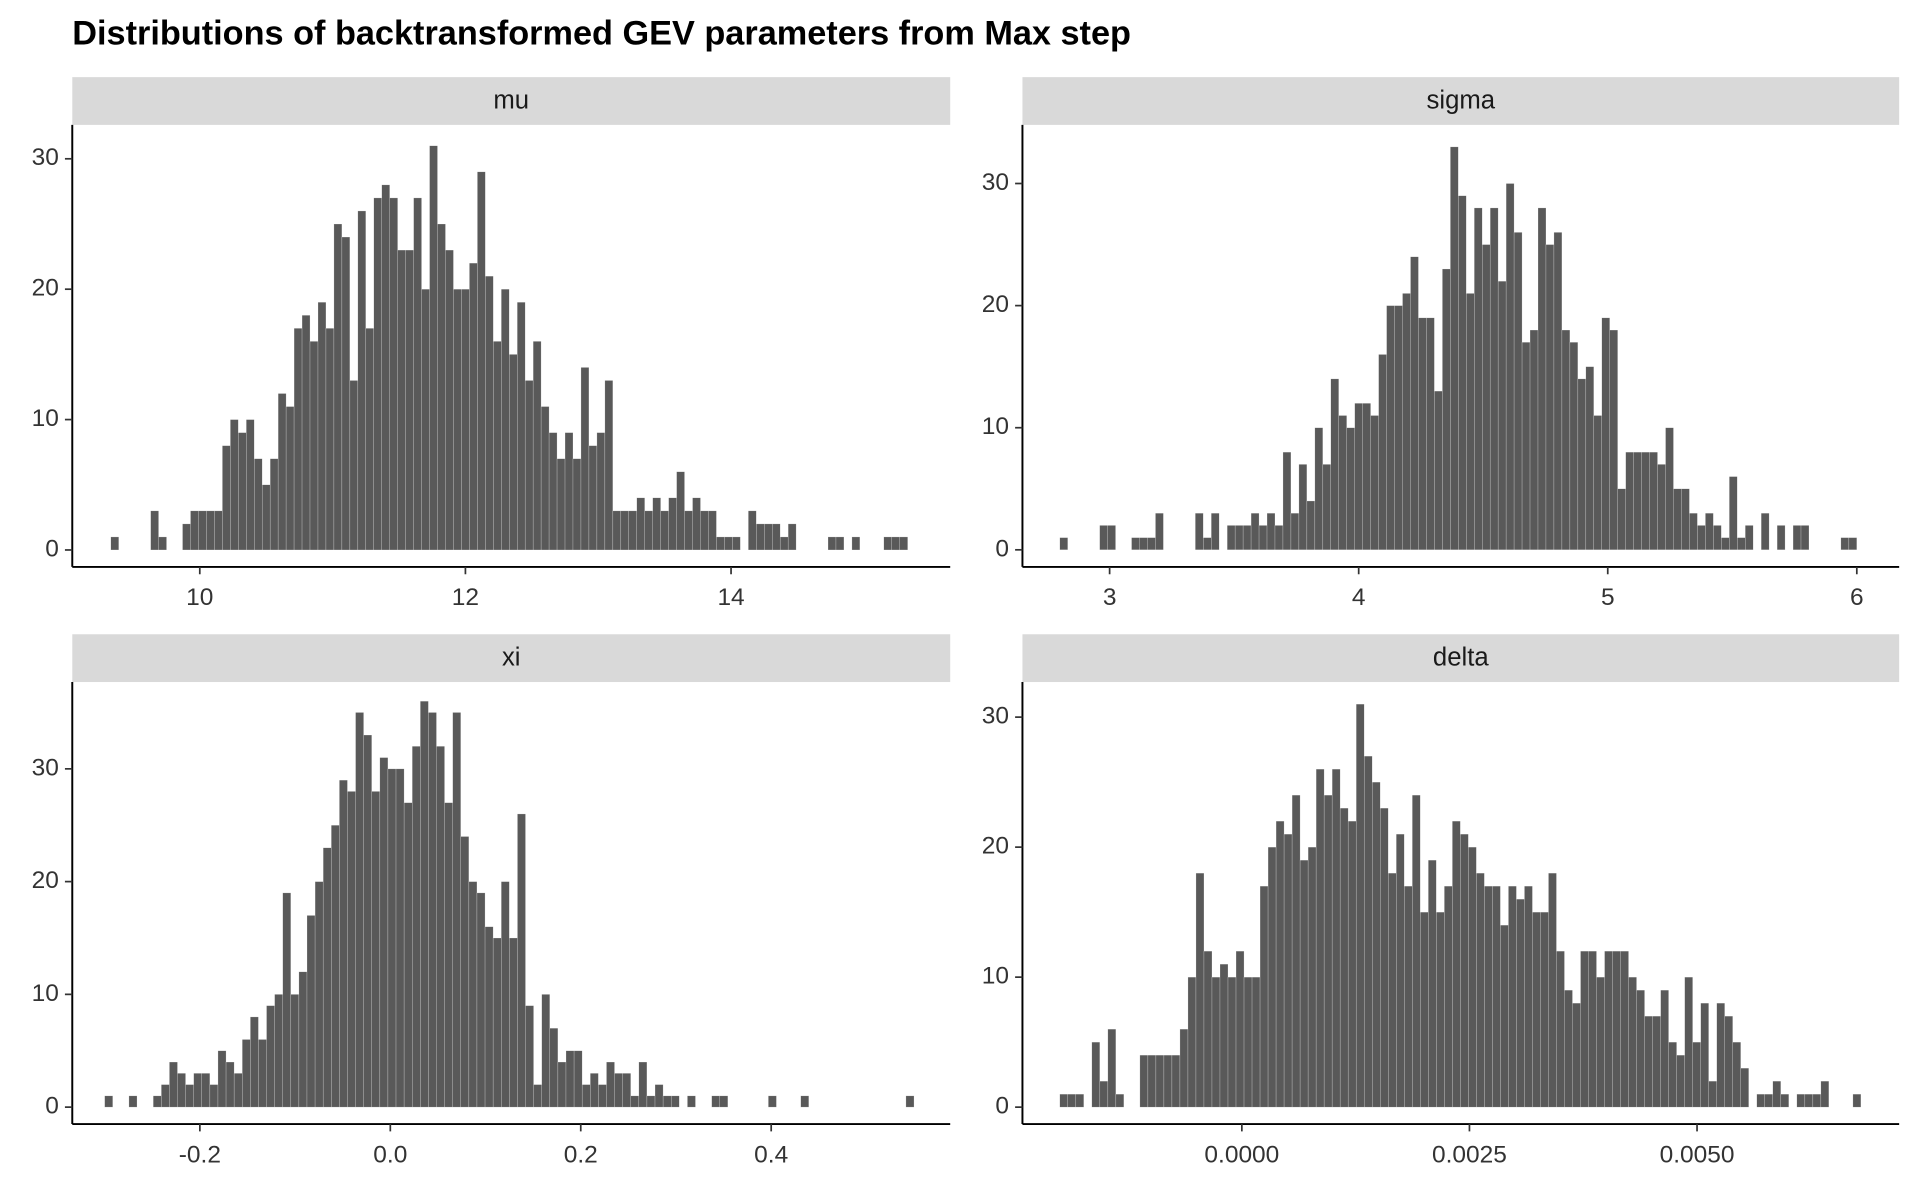 This screenshot has width=1920, height=1192. What do you see at coordinates (995, 976) in the screenshot?
I see `y-tick-label: 10` at bounding box center [995, 976].